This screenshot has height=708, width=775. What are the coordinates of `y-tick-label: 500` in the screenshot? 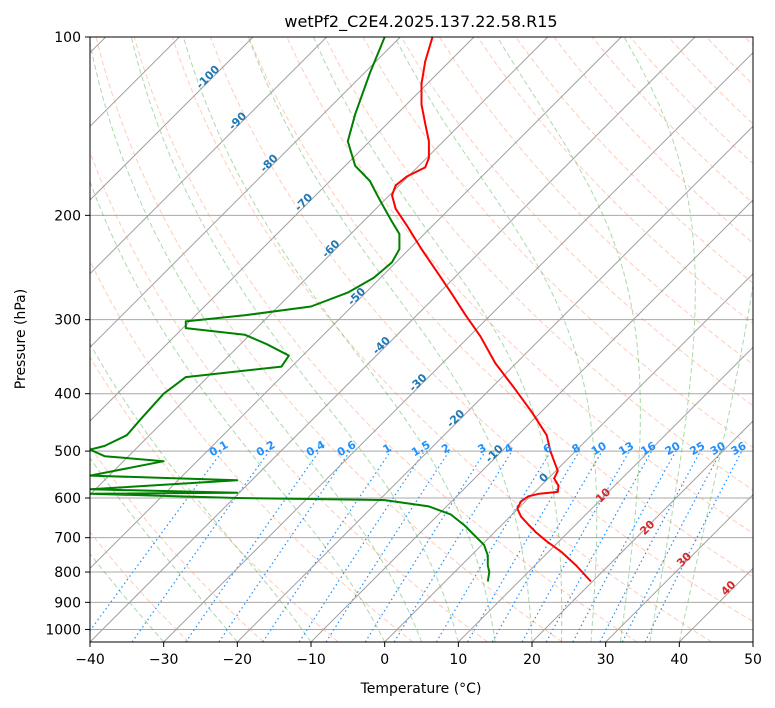 It's located at (67, 452).